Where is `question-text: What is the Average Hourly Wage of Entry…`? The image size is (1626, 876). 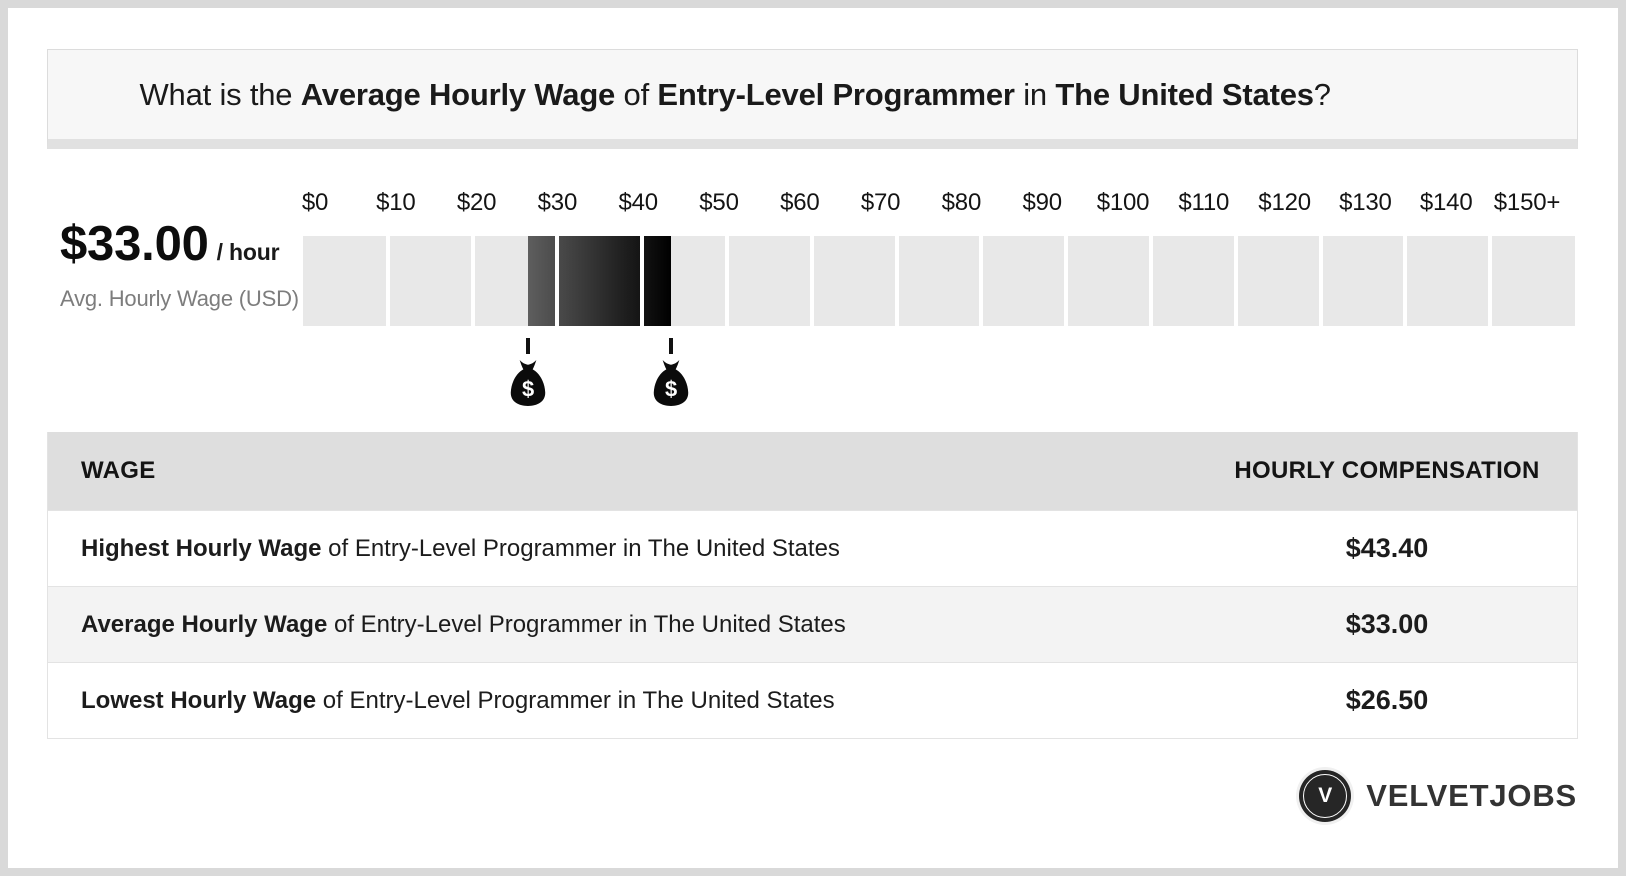
question-text: What is the Average Hourly Wage of Entry… is located at coordinates (710, 95).